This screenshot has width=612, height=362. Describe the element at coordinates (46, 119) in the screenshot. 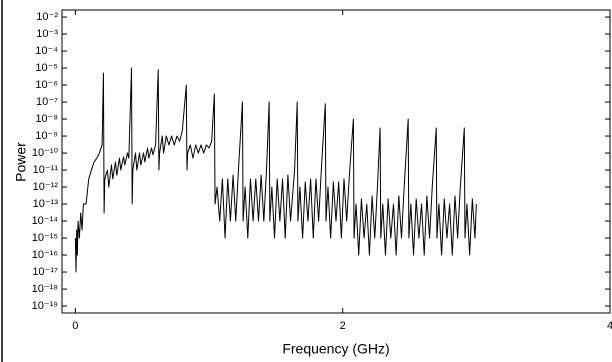

I see `y-tick-label: 10⁻⁸` at that location.